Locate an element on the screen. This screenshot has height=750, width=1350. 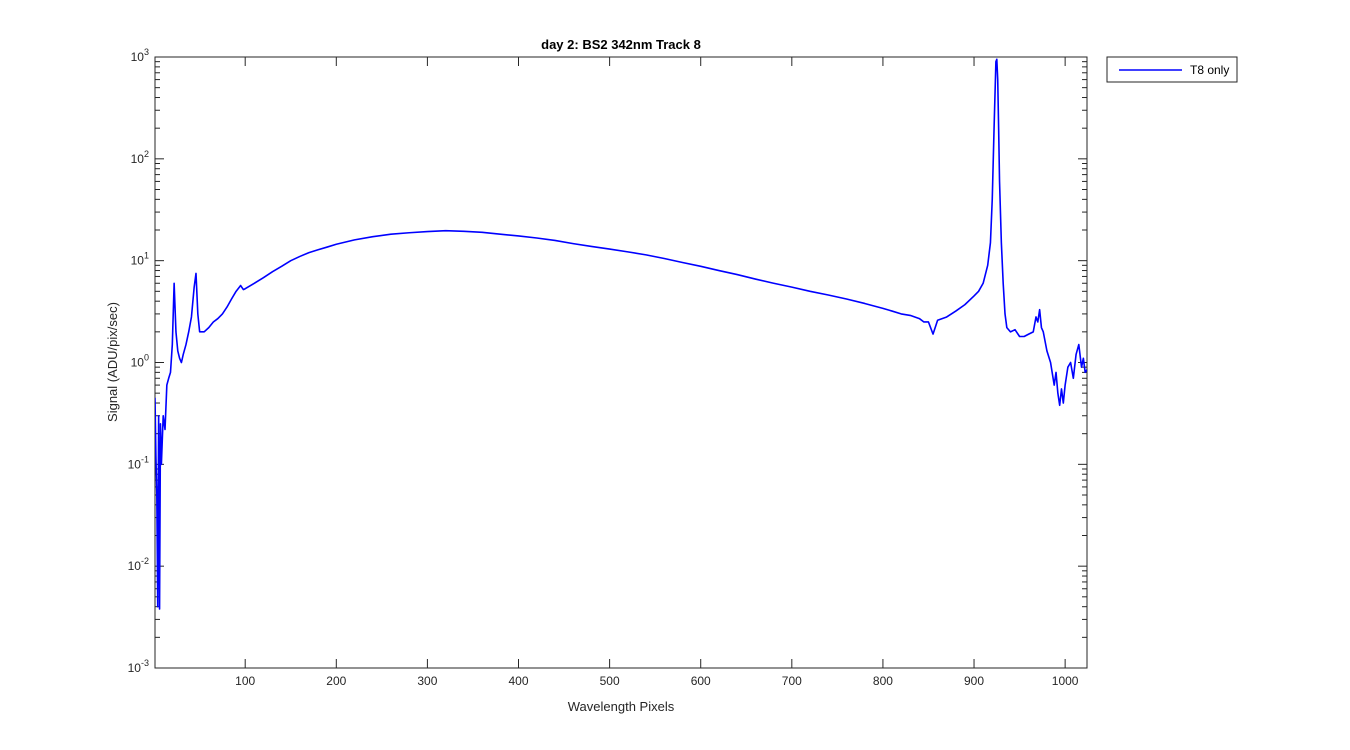
y-tick-label: 10⁻³ is located at coordinates (138, 666).